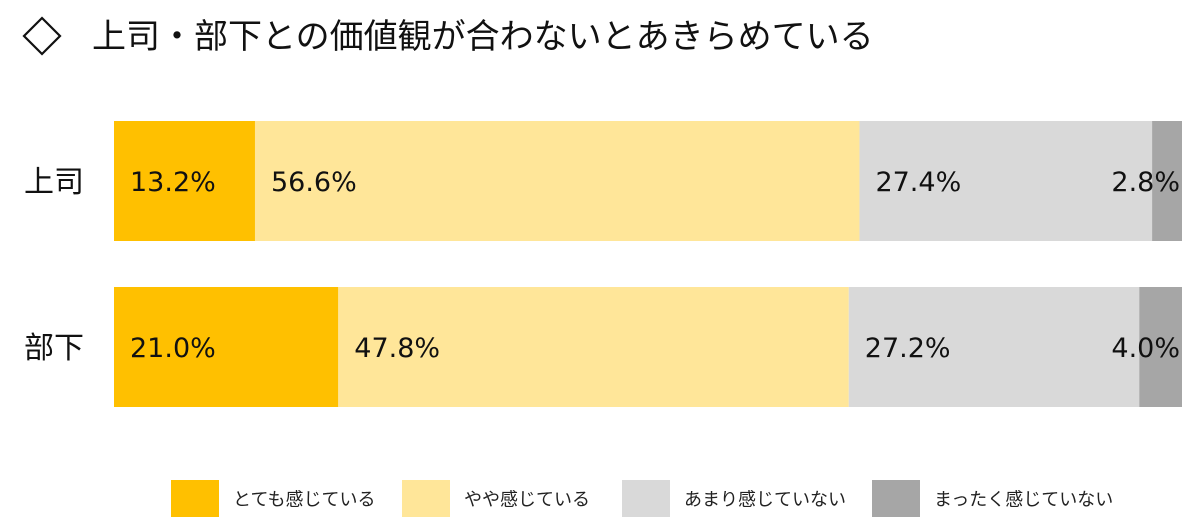 The height and width of the screenshot is (524, 1188). I want to click on legend: とても感じている やや感じている あまり感じていない まったく感じていない, so click(642, 498).